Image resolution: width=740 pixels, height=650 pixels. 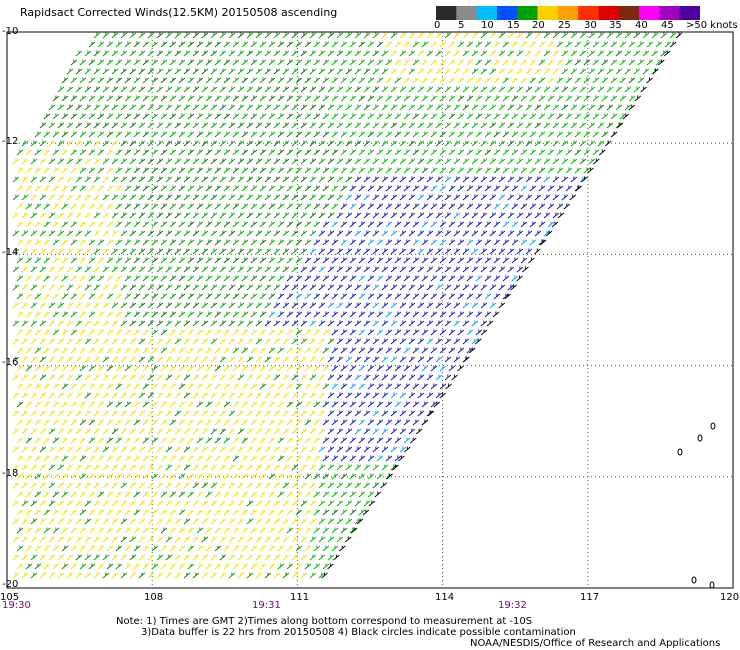 What do you see at coordinates (300, 597) in the screenshot?
I see `lon-label: 111` at bounding box center [300, 597].